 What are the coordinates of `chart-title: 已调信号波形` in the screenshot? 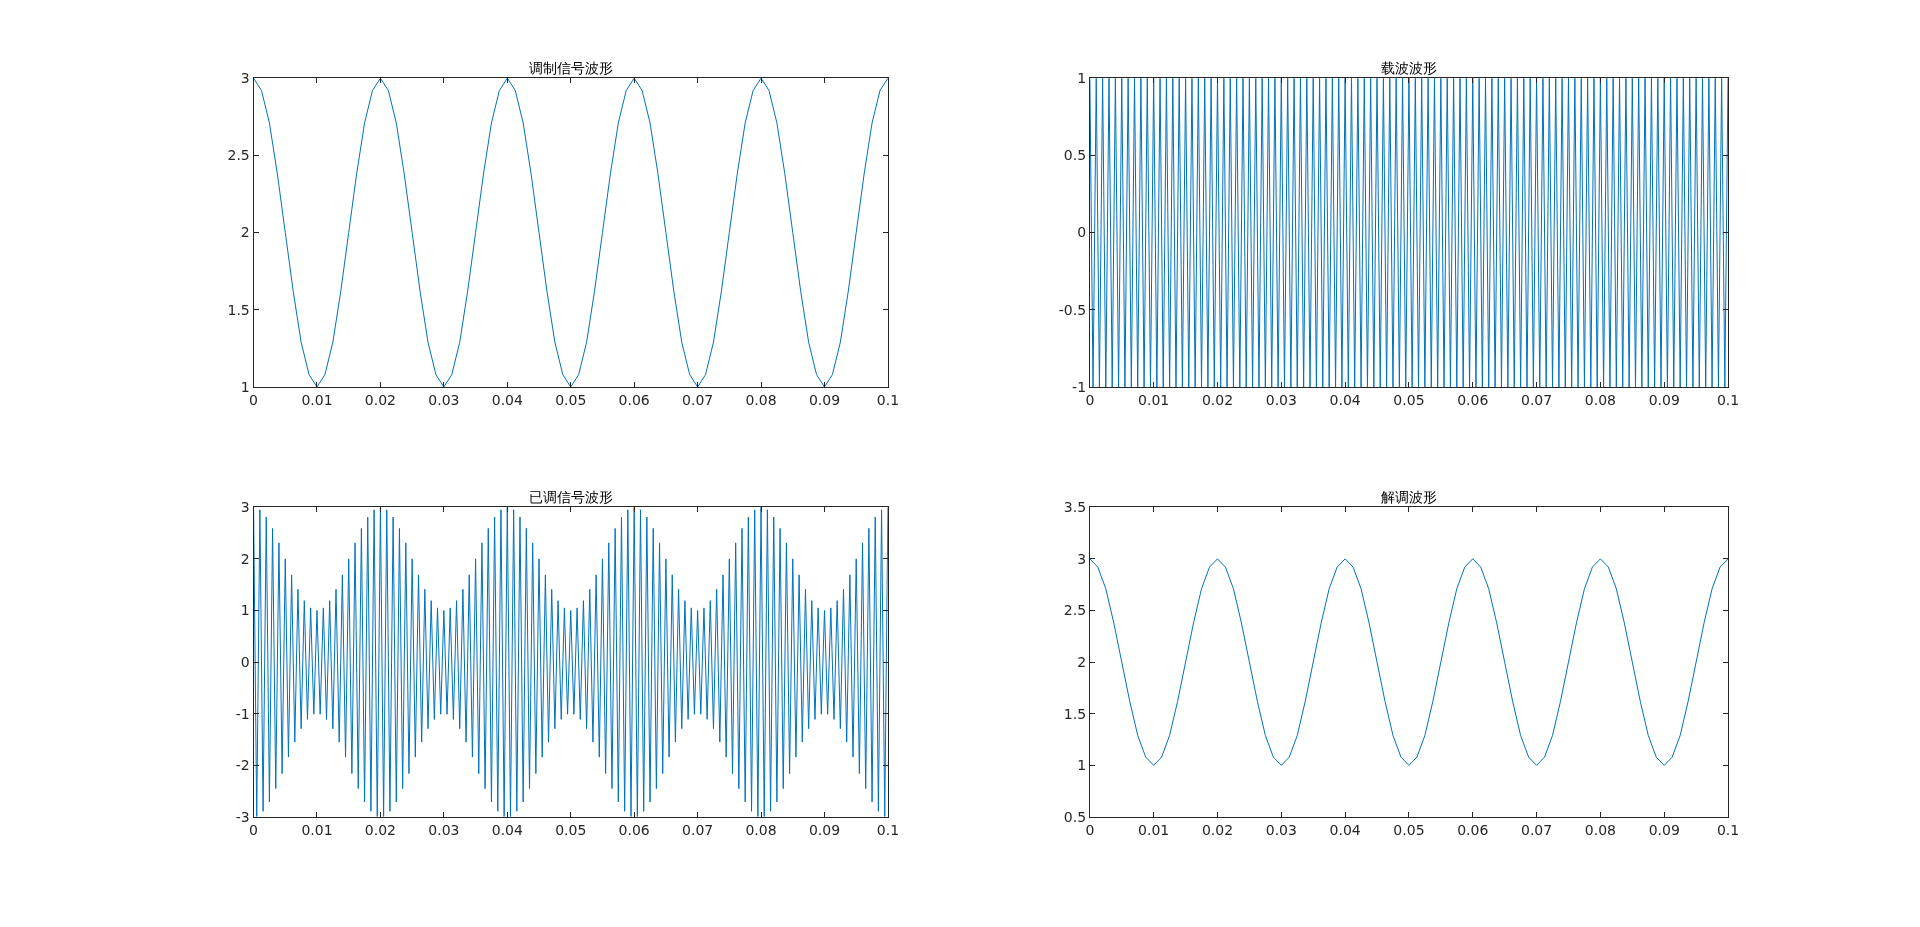 It's located at (571, 497).